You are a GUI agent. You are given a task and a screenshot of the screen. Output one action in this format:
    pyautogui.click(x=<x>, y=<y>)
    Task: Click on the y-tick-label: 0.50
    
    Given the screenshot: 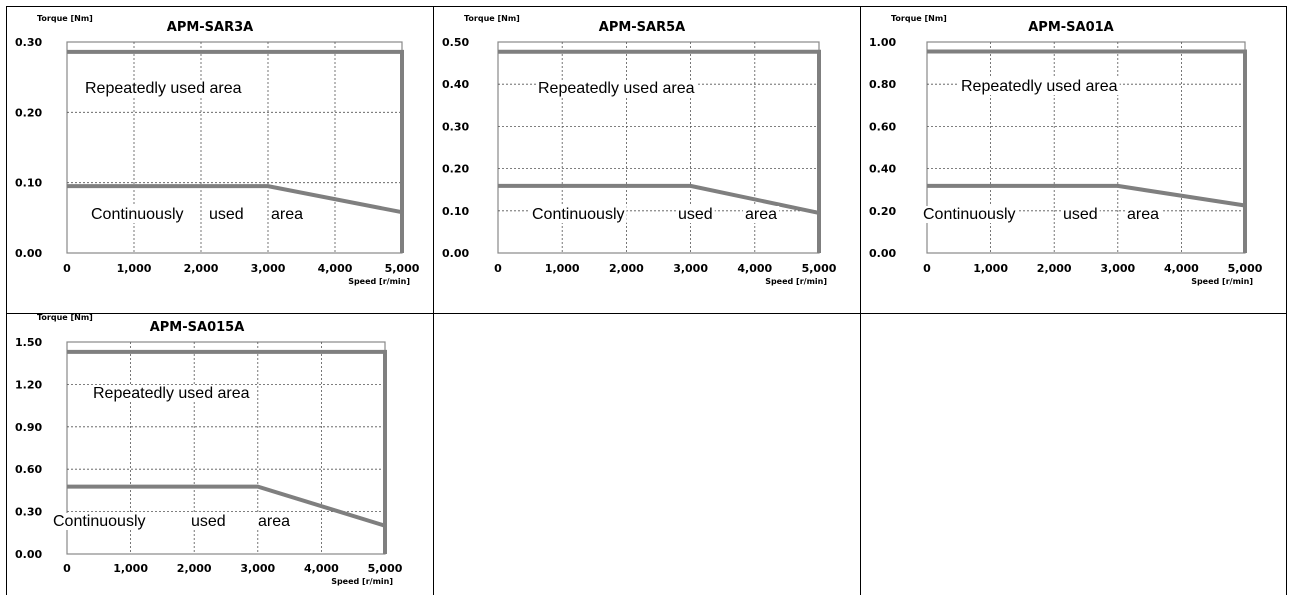 What is the action you would take?
    pyautogui.click(x=455, y=42)
    